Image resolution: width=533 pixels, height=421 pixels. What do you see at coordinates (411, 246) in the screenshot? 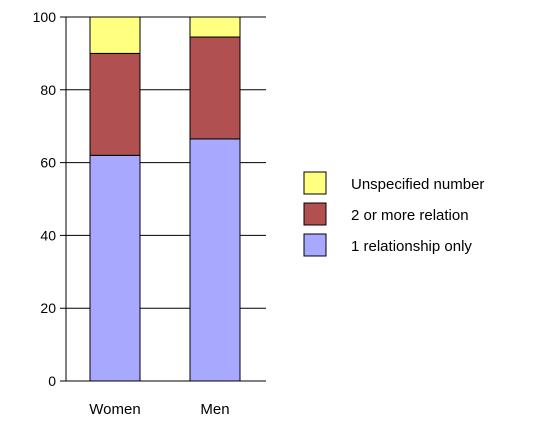
I see `legend-label: 1 relationship only` at bounding box center [411, 246].